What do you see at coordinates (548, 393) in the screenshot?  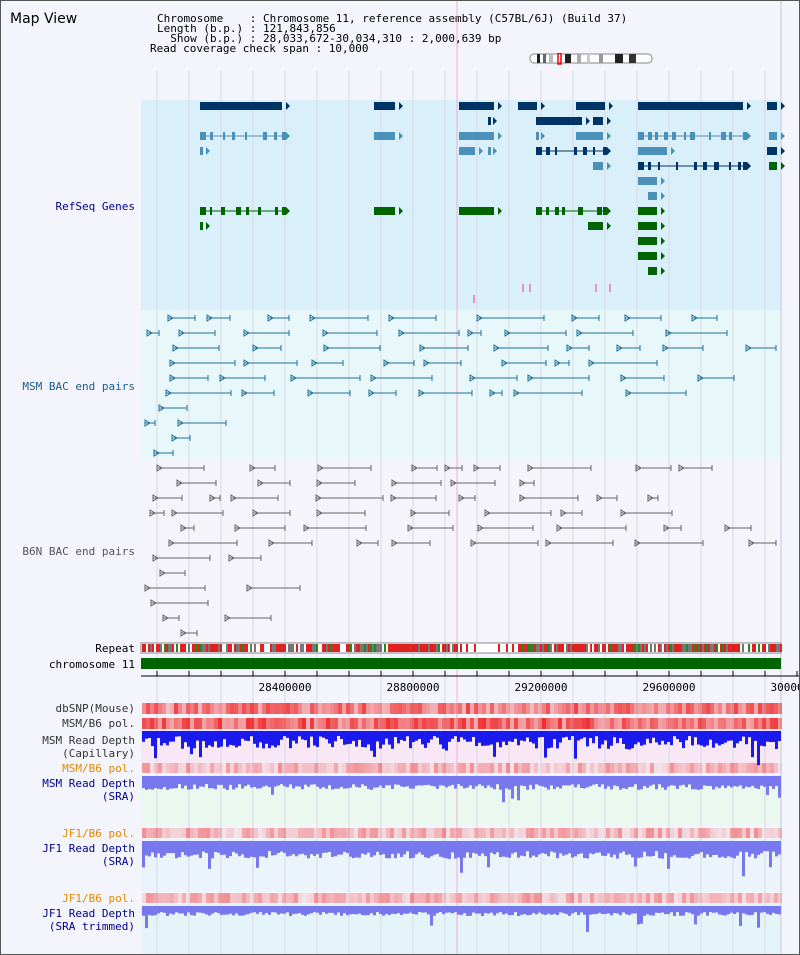 I see `msm-bac-pair` at bounding box center [548, 393].